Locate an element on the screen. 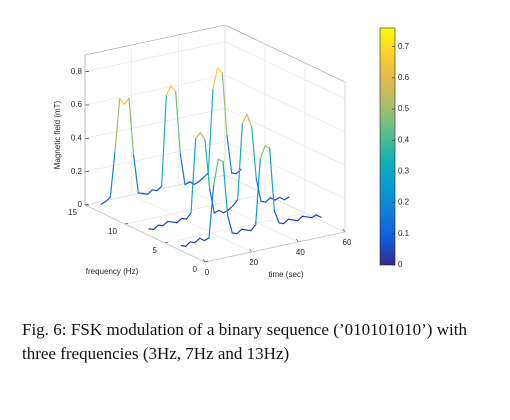 Image resolution: width=510 pixels, height=420 pixels. colorbar-tick-label: 0.3 is located at coordinates (404, 171).